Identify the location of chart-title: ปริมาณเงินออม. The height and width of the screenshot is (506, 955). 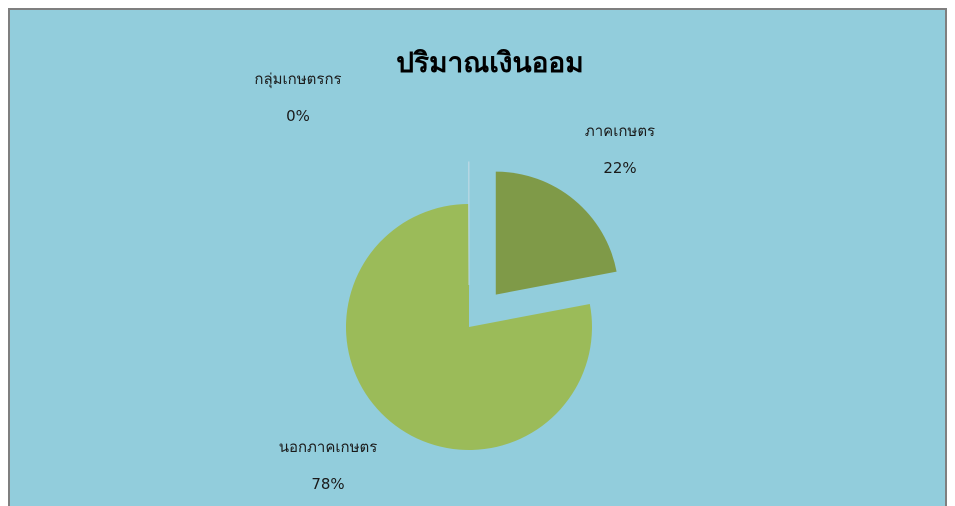
(489, 62).